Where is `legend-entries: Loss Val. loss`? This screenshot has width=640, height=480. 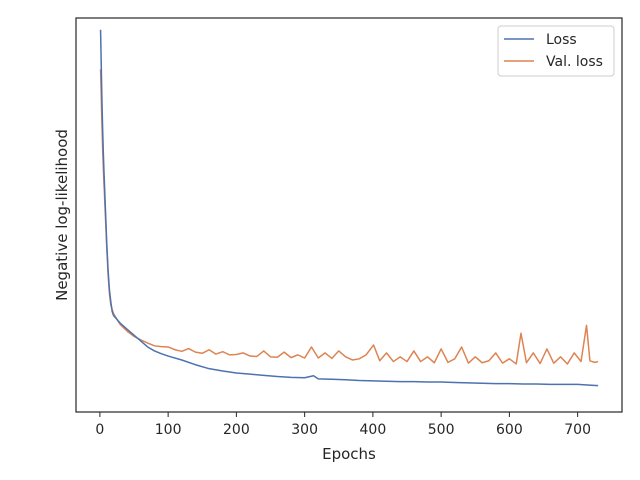 legend-entries: Loss Val. loss is located at coordinates (553, 51).